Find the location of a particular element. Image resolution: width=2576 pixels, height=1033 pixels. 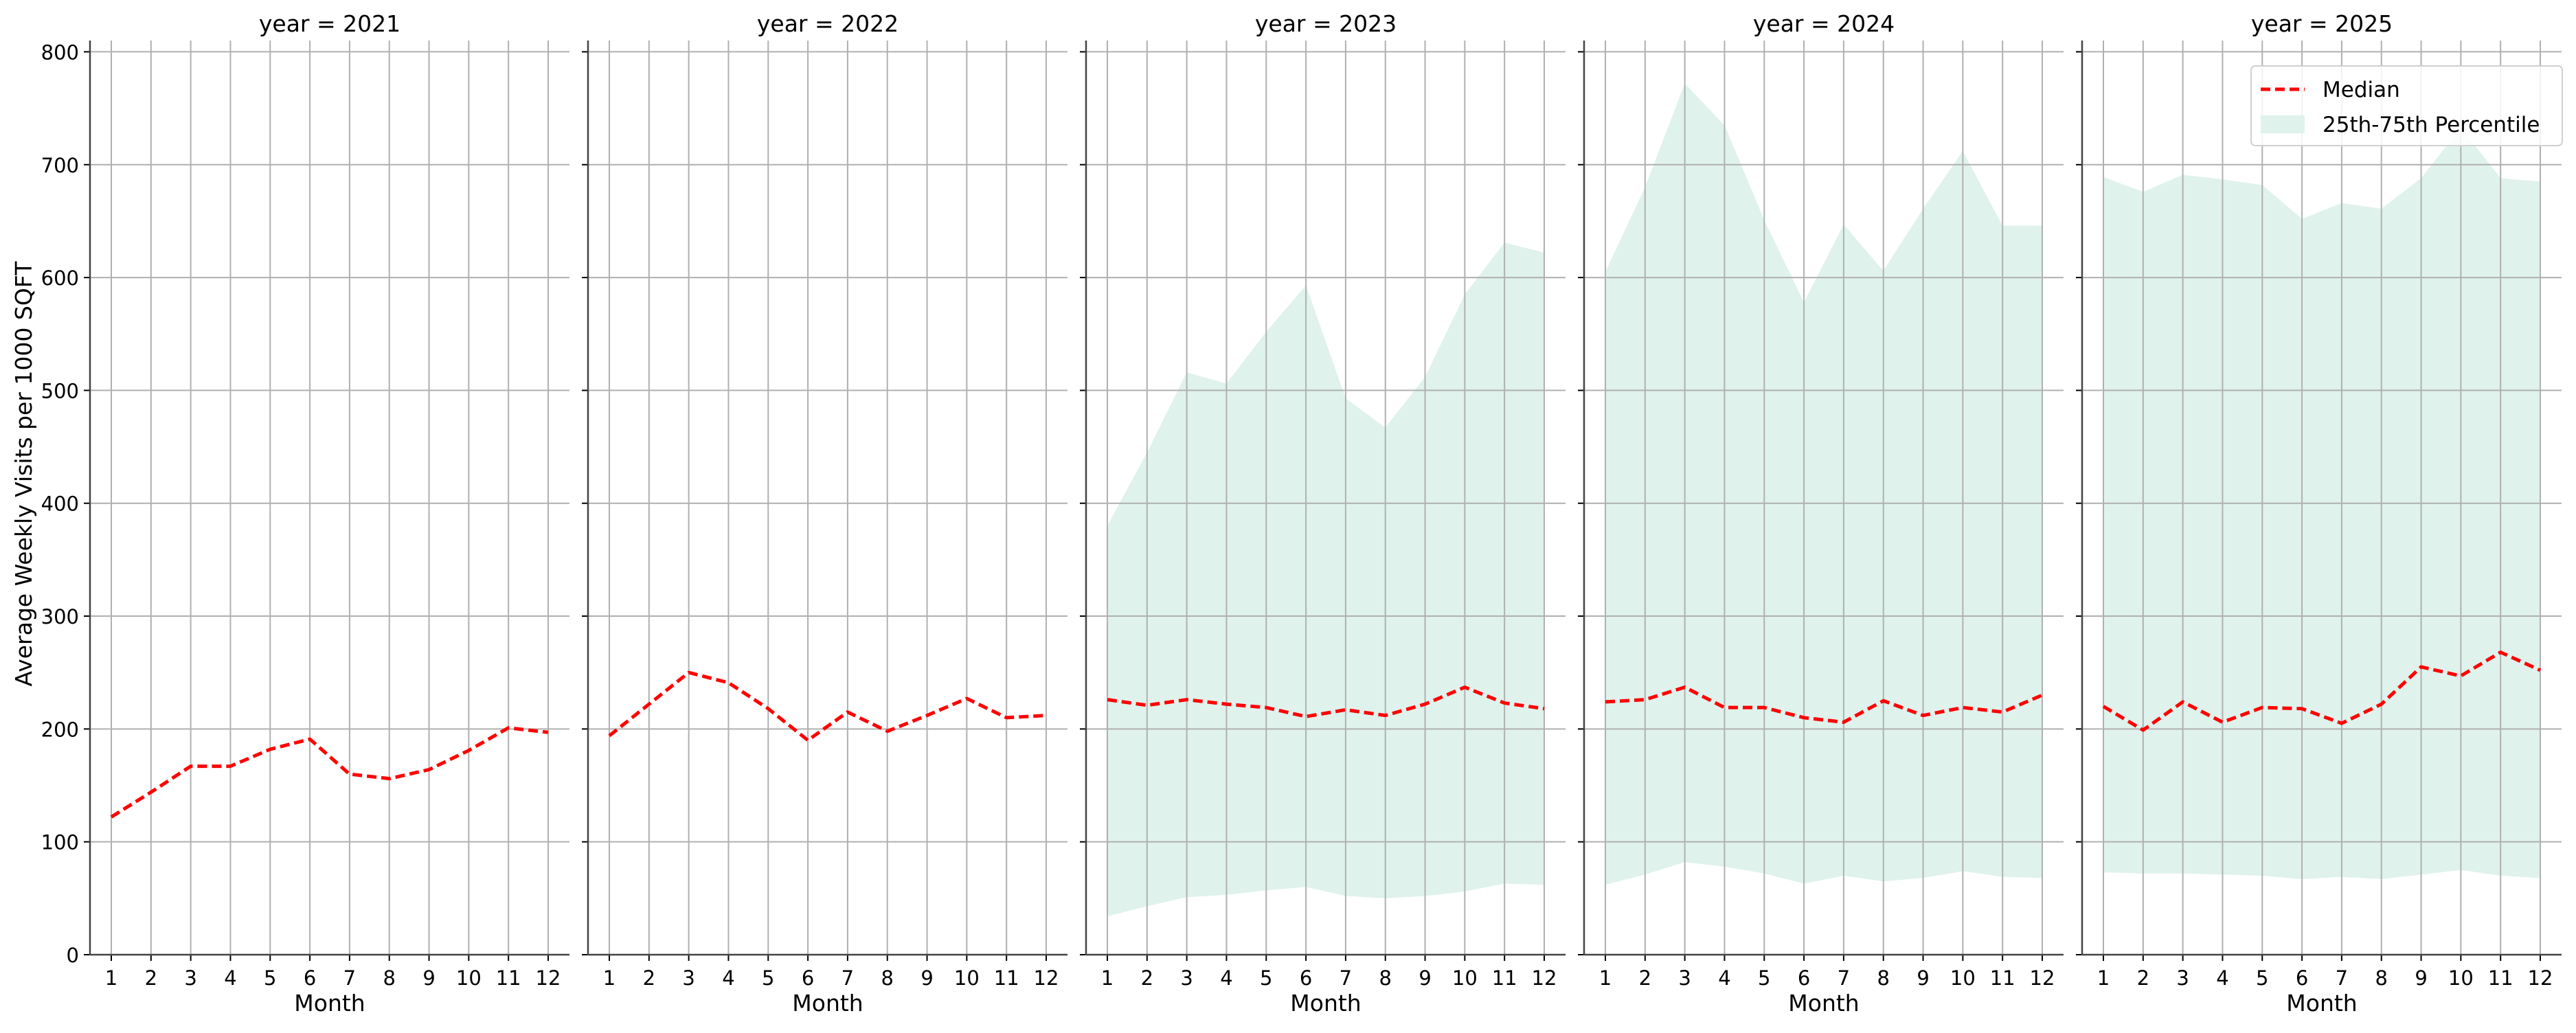

y-tick-label: 700 is located at coordinates (60, 165).